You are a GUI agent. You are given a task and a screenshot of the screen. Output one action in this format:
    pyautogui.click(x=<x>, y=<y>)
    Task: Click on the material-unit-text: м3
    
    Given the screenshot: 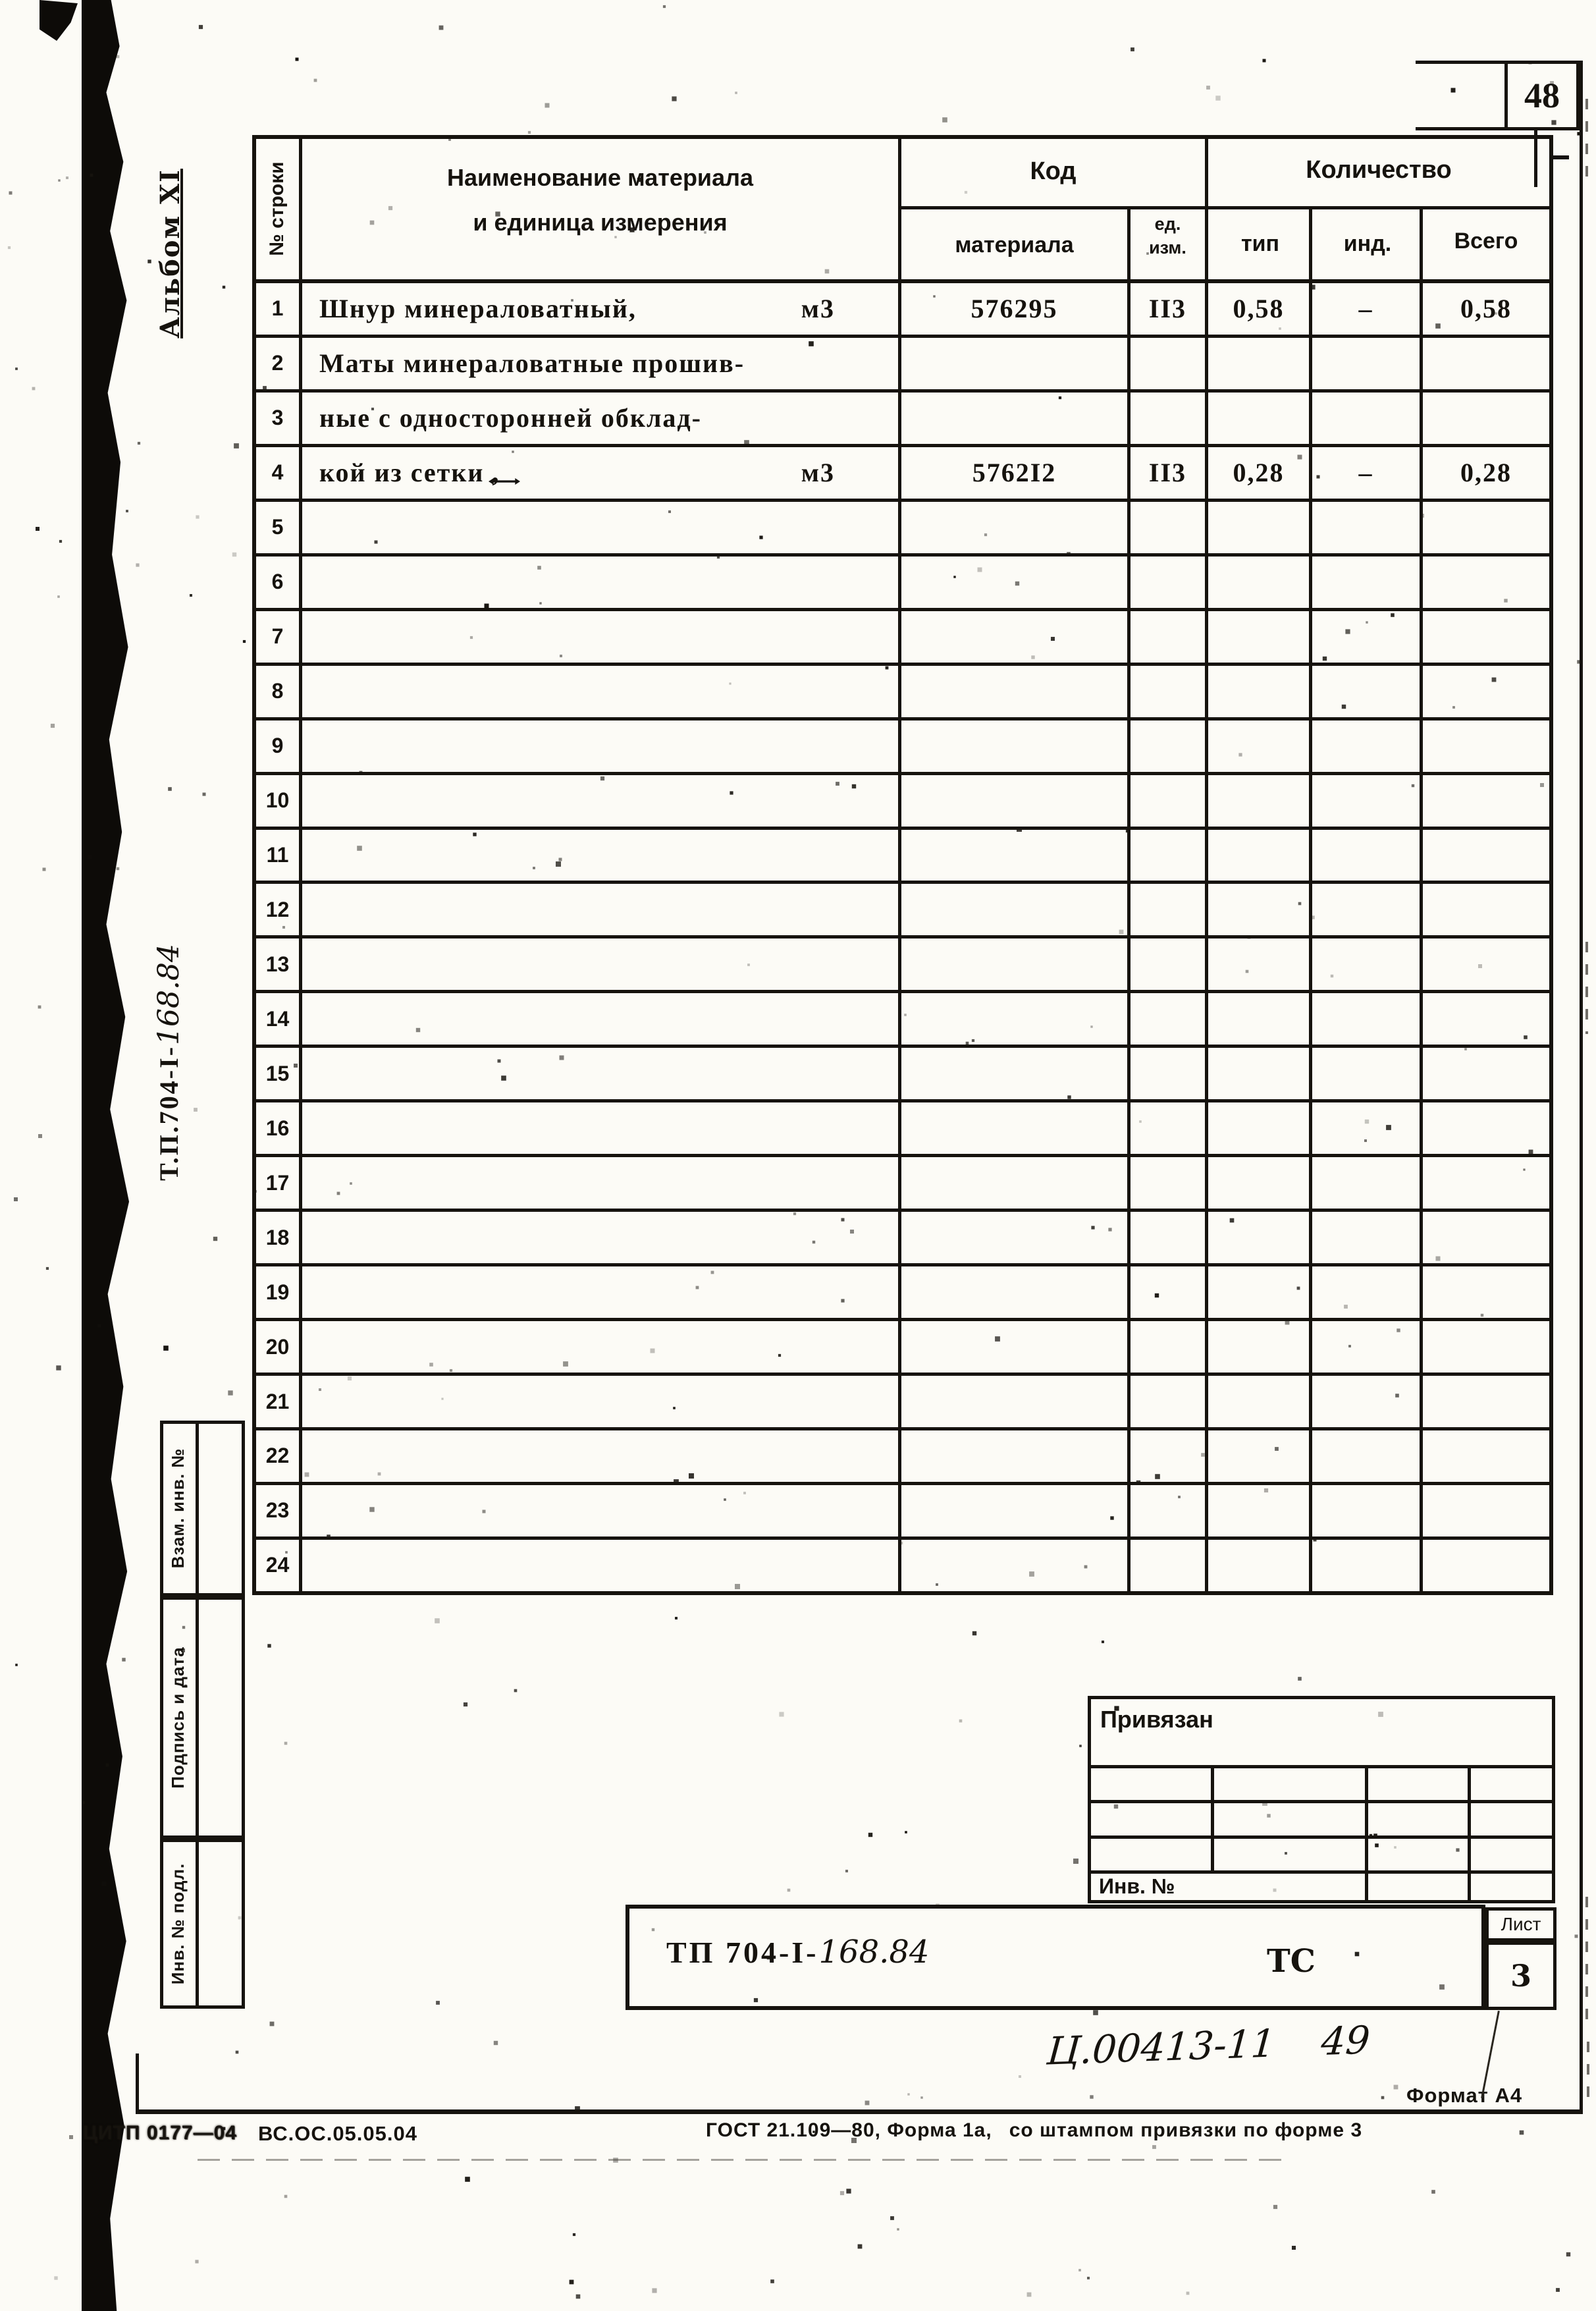 What is the action you would take?
    pyautogui.click(x=818, y=309)
    